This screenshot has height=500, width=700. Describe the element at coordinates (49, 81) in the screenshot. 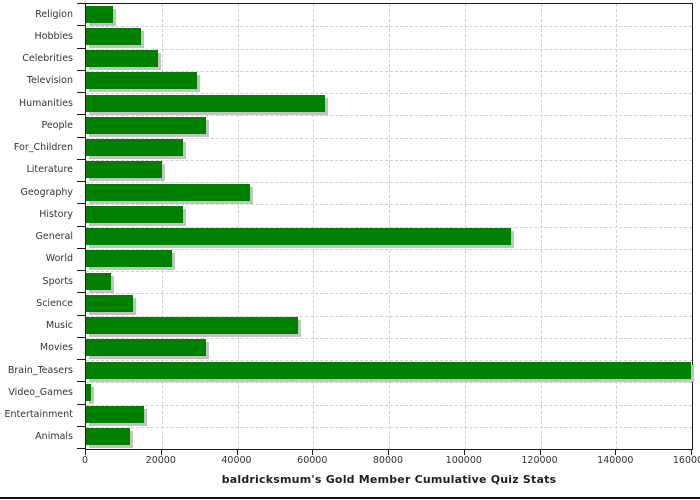

I see `y-axis-label: Television` at that location.